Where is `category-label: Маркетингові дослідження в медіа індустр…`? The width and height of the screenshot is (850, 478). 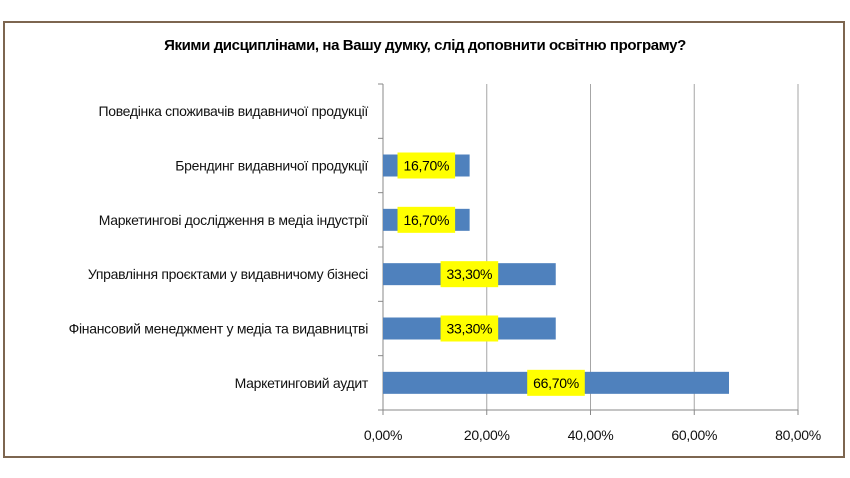
category-label: Маркетингові дослідження в медіа індустр… is located at coordinates (234, 220).